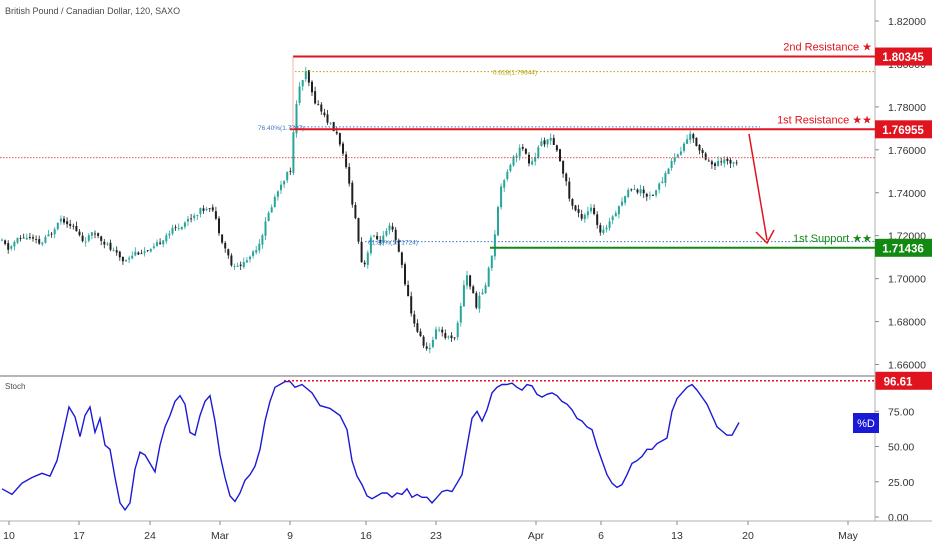 This screenshot has width=932, height=555. Describe the element at coordinates (866, 423) in the screenshot. I see `percent-d-badge` at that location.